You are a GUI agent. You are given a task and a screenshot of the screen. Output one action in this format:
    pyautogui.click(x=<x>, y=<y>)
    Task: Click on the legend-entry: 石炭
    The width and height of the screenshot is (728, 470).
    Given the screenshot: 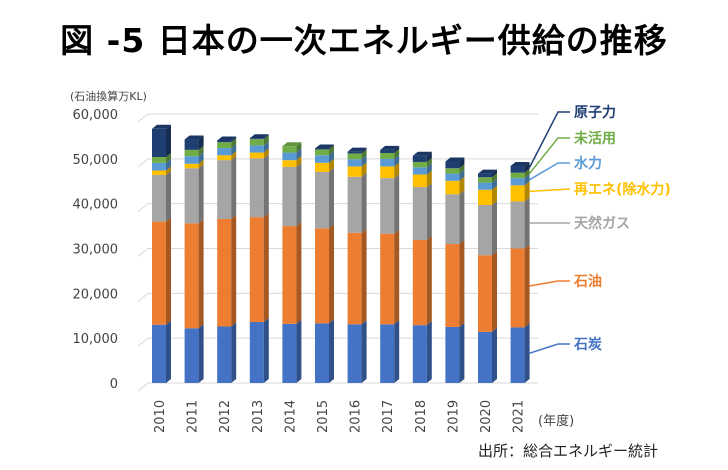 What is the action you would take?
    pyautogui.click(x=587, y=344)
    